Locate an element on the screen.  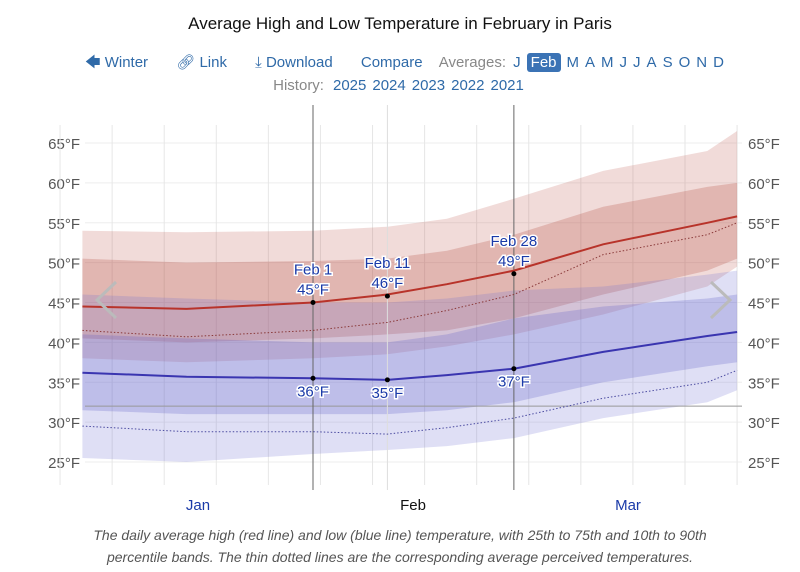
y-tick-label-left: 55°F is located at coordinates (64, 224).